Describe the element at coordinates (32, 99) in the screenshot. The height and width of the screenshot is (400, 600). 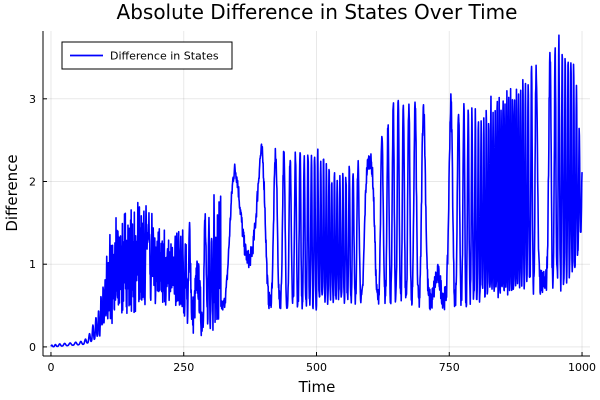
I see `y-tick-label: 3` at that location.